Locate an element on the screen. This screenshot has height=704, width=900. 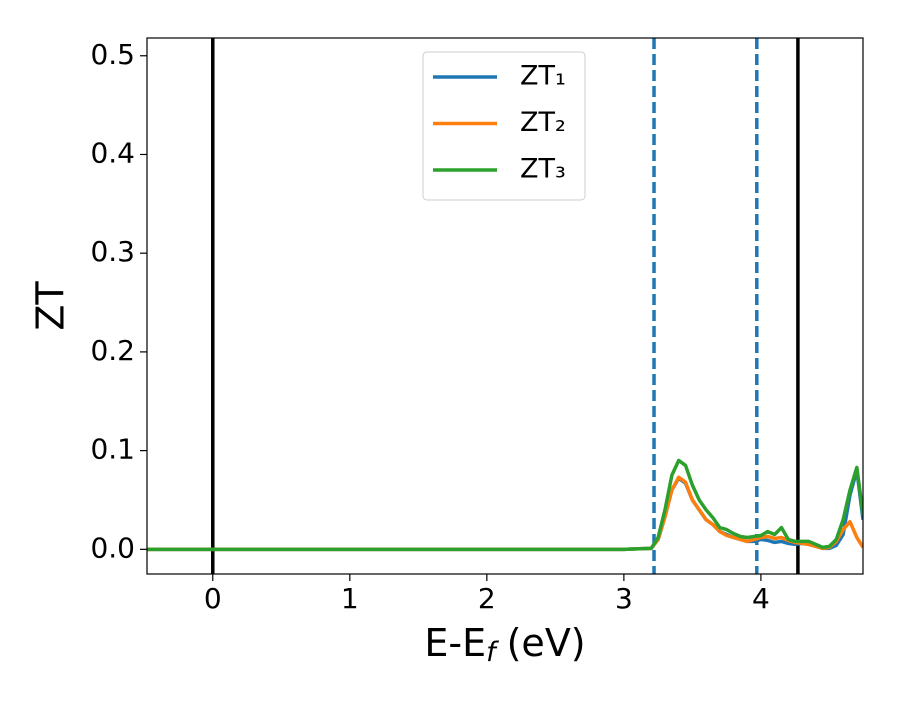
x-tick-label: 2 is located at coordinates (487, 598).